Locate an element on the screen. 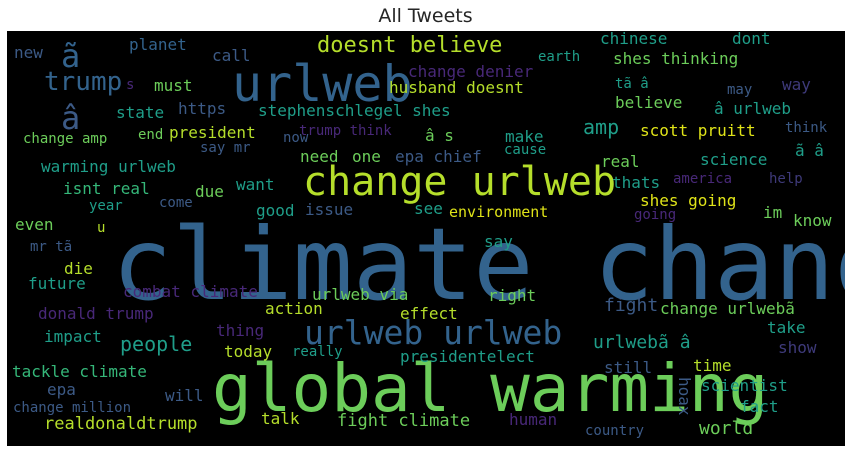  cloud-word: human is located at coordinates (533, 419).